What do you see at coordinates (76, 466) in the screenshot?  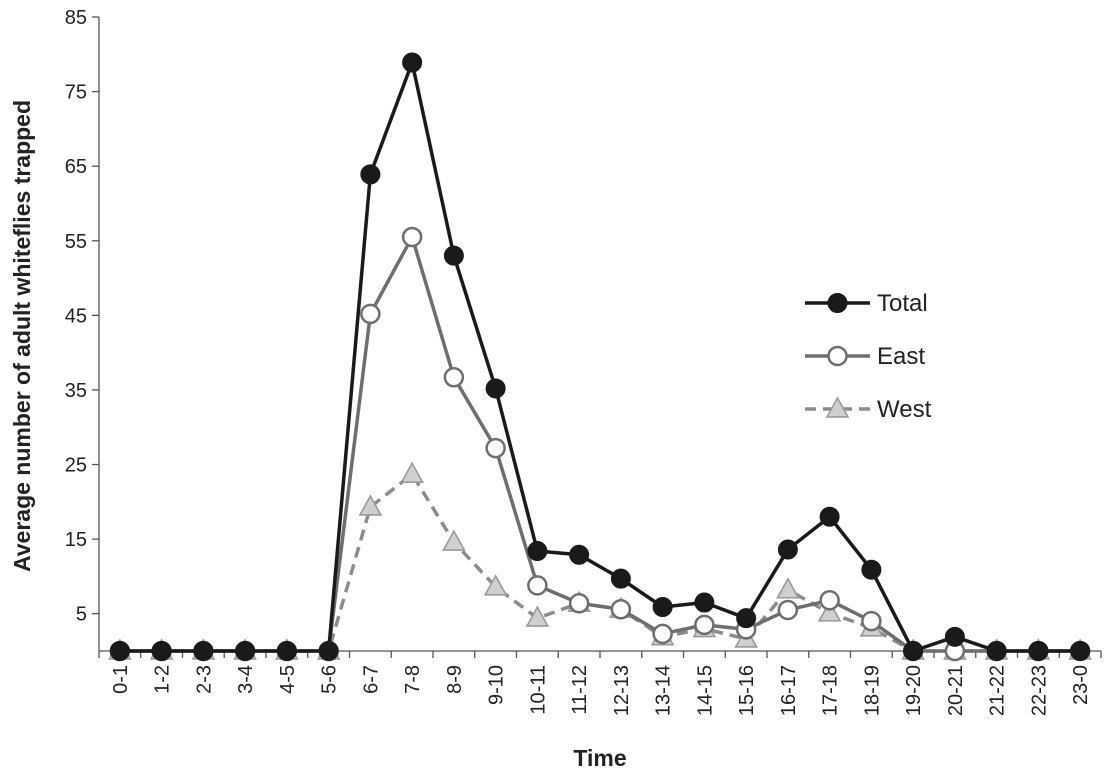 I see `y-tick-label: 25` at bounding box center [76, 466].